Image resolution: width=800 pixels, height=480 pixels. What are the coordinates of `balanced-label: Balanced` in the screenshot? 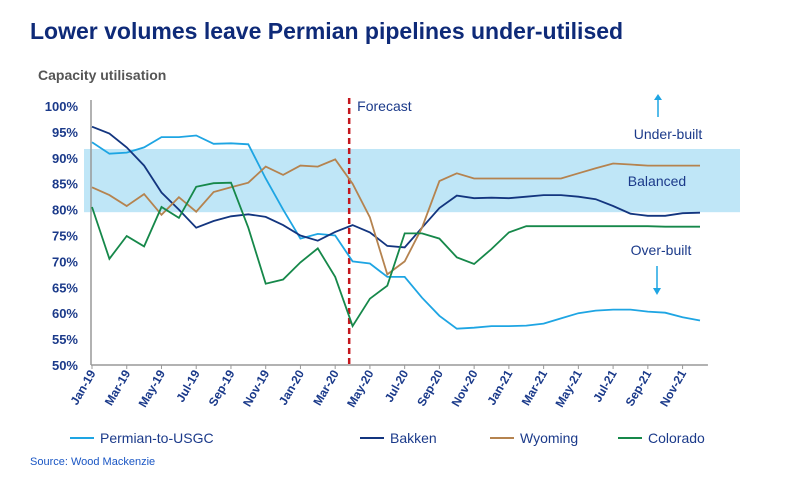 It's located at (657, 181).